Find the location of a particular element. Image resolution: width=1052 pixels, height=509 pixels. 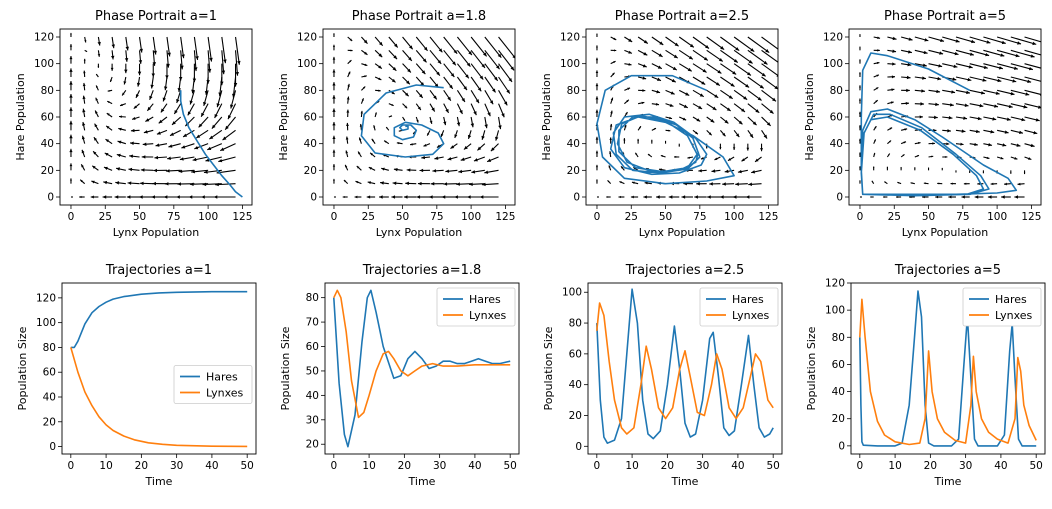

legend-entry: Hares is located at coordinates (748, 299).